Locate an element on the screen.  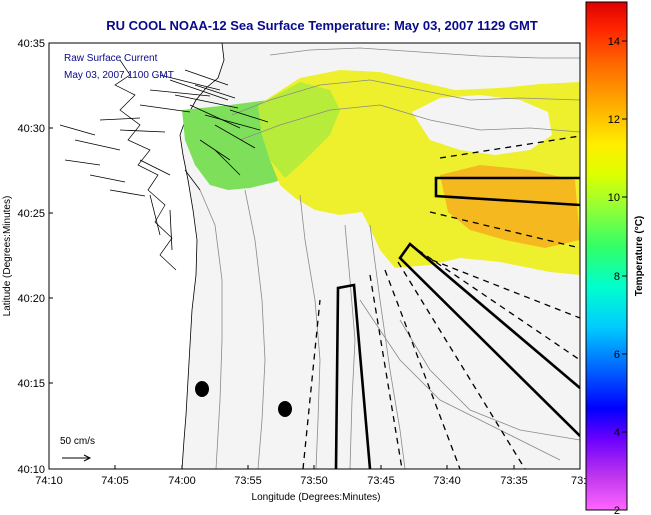
scale-arrow-label: 50 cm/s is located at coordinates (77, 441).